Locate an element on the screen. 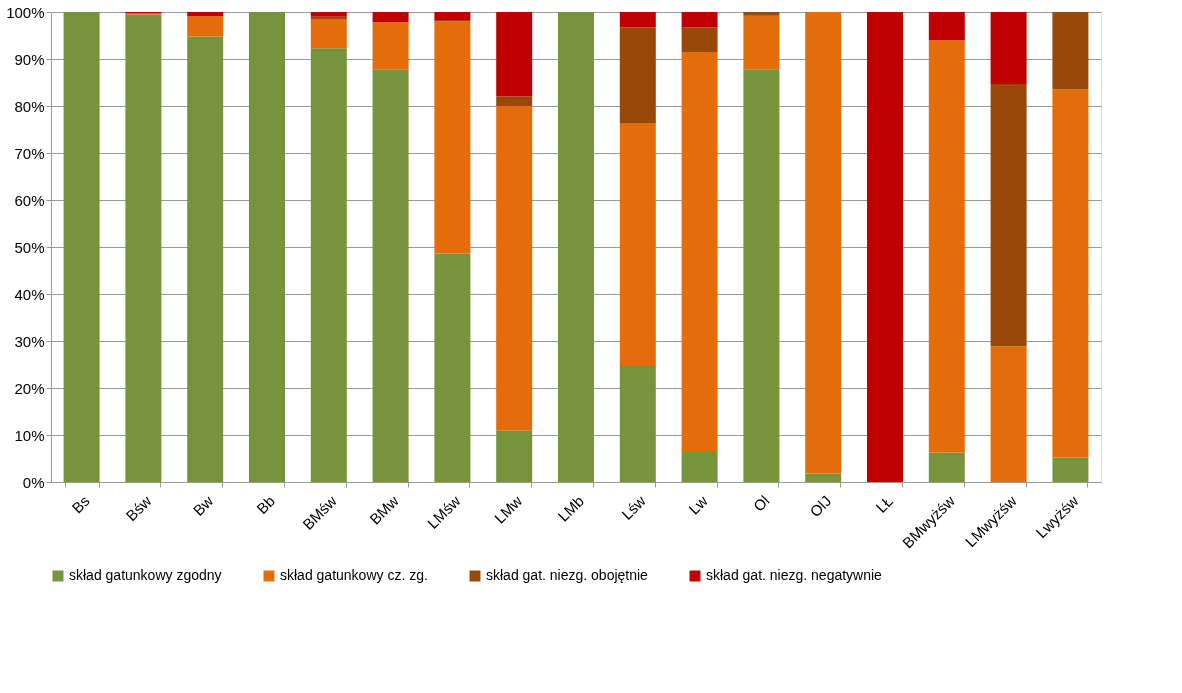  x-tick-label: Bb is located at coordinates (266, 505).